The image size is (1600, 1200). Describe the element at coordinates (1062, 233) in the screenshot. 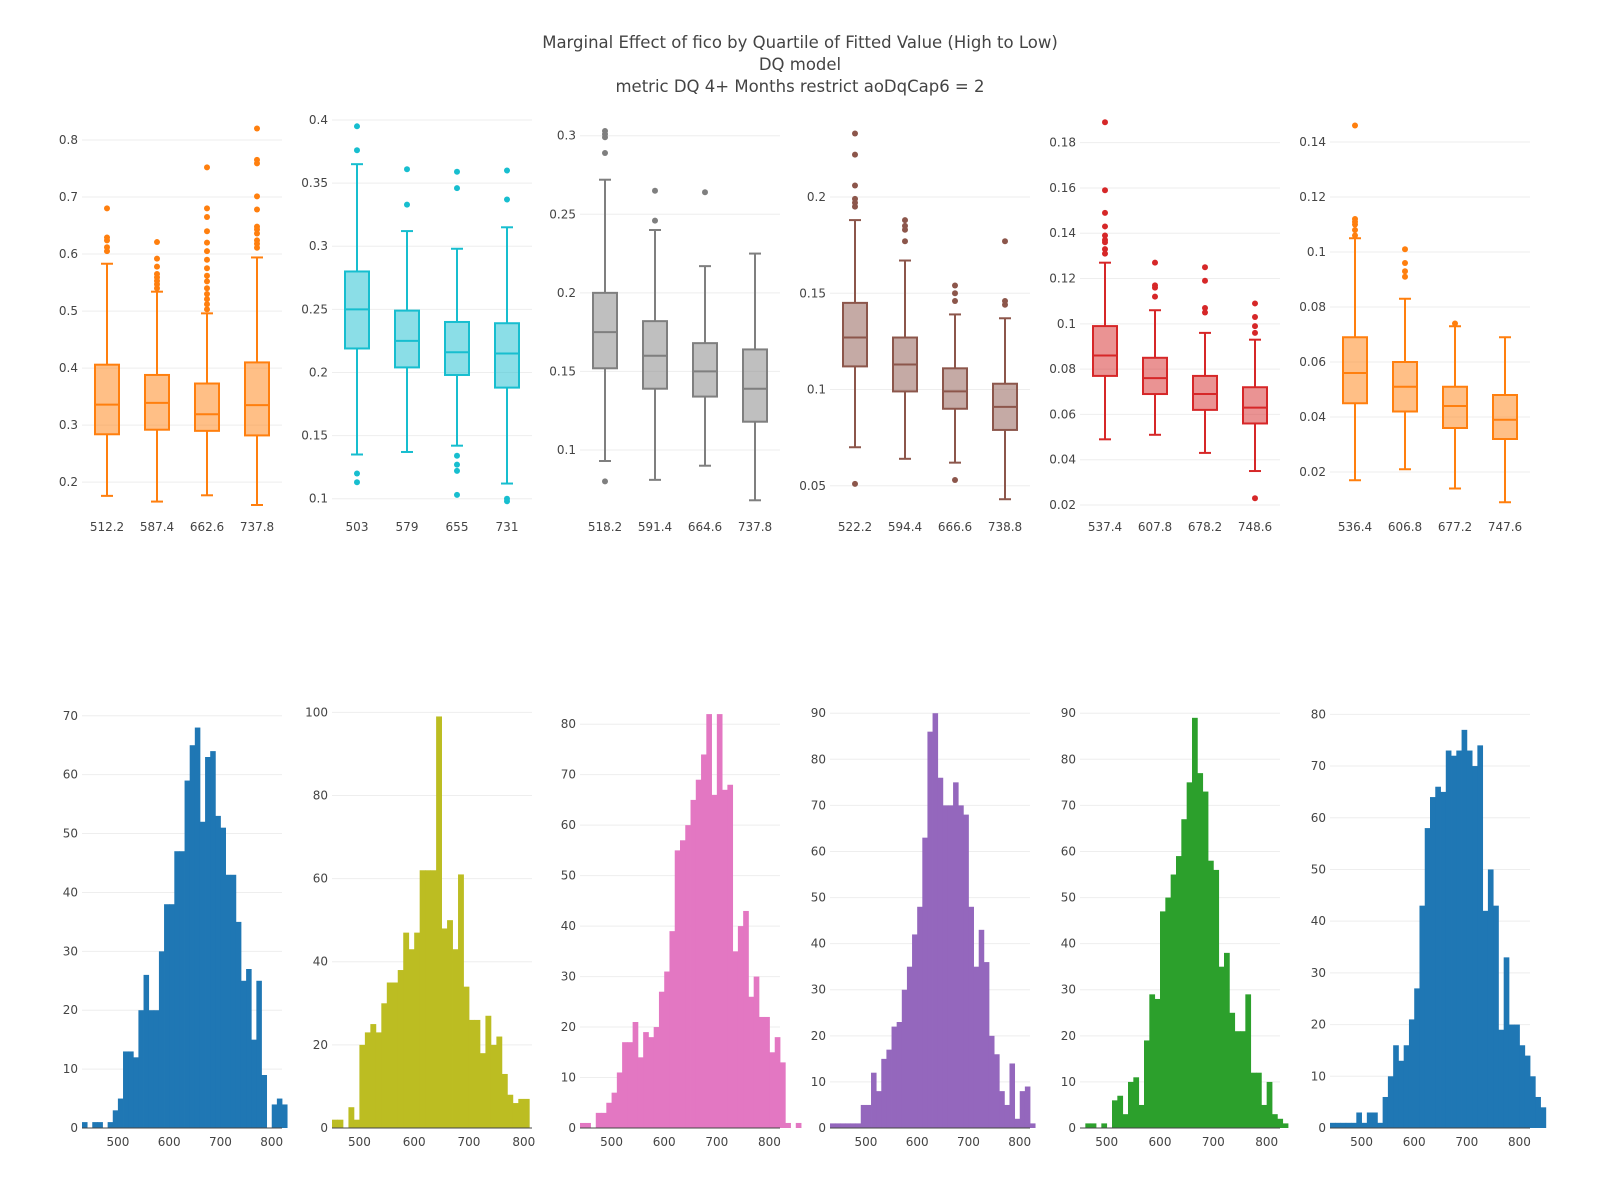

I see `y-tick-label: 0.14` at that location.